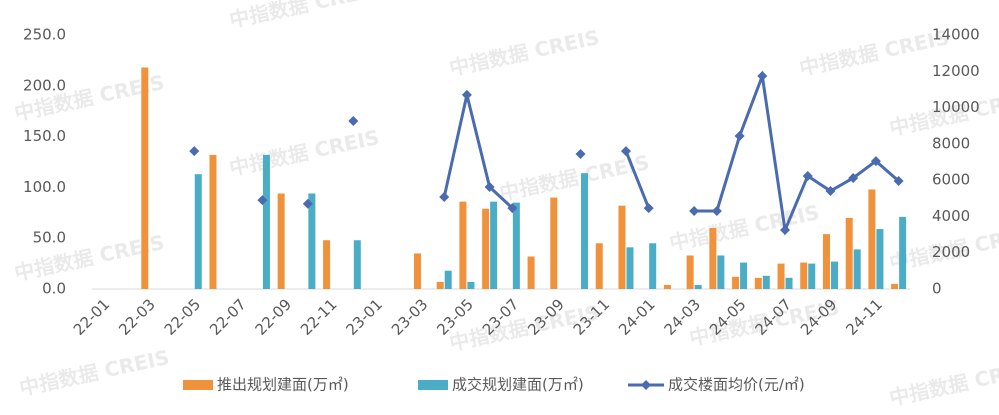  Describe the element at coordinates (137, 317) in the screenshot. I see `x-tick-label: 22-03` at that location.